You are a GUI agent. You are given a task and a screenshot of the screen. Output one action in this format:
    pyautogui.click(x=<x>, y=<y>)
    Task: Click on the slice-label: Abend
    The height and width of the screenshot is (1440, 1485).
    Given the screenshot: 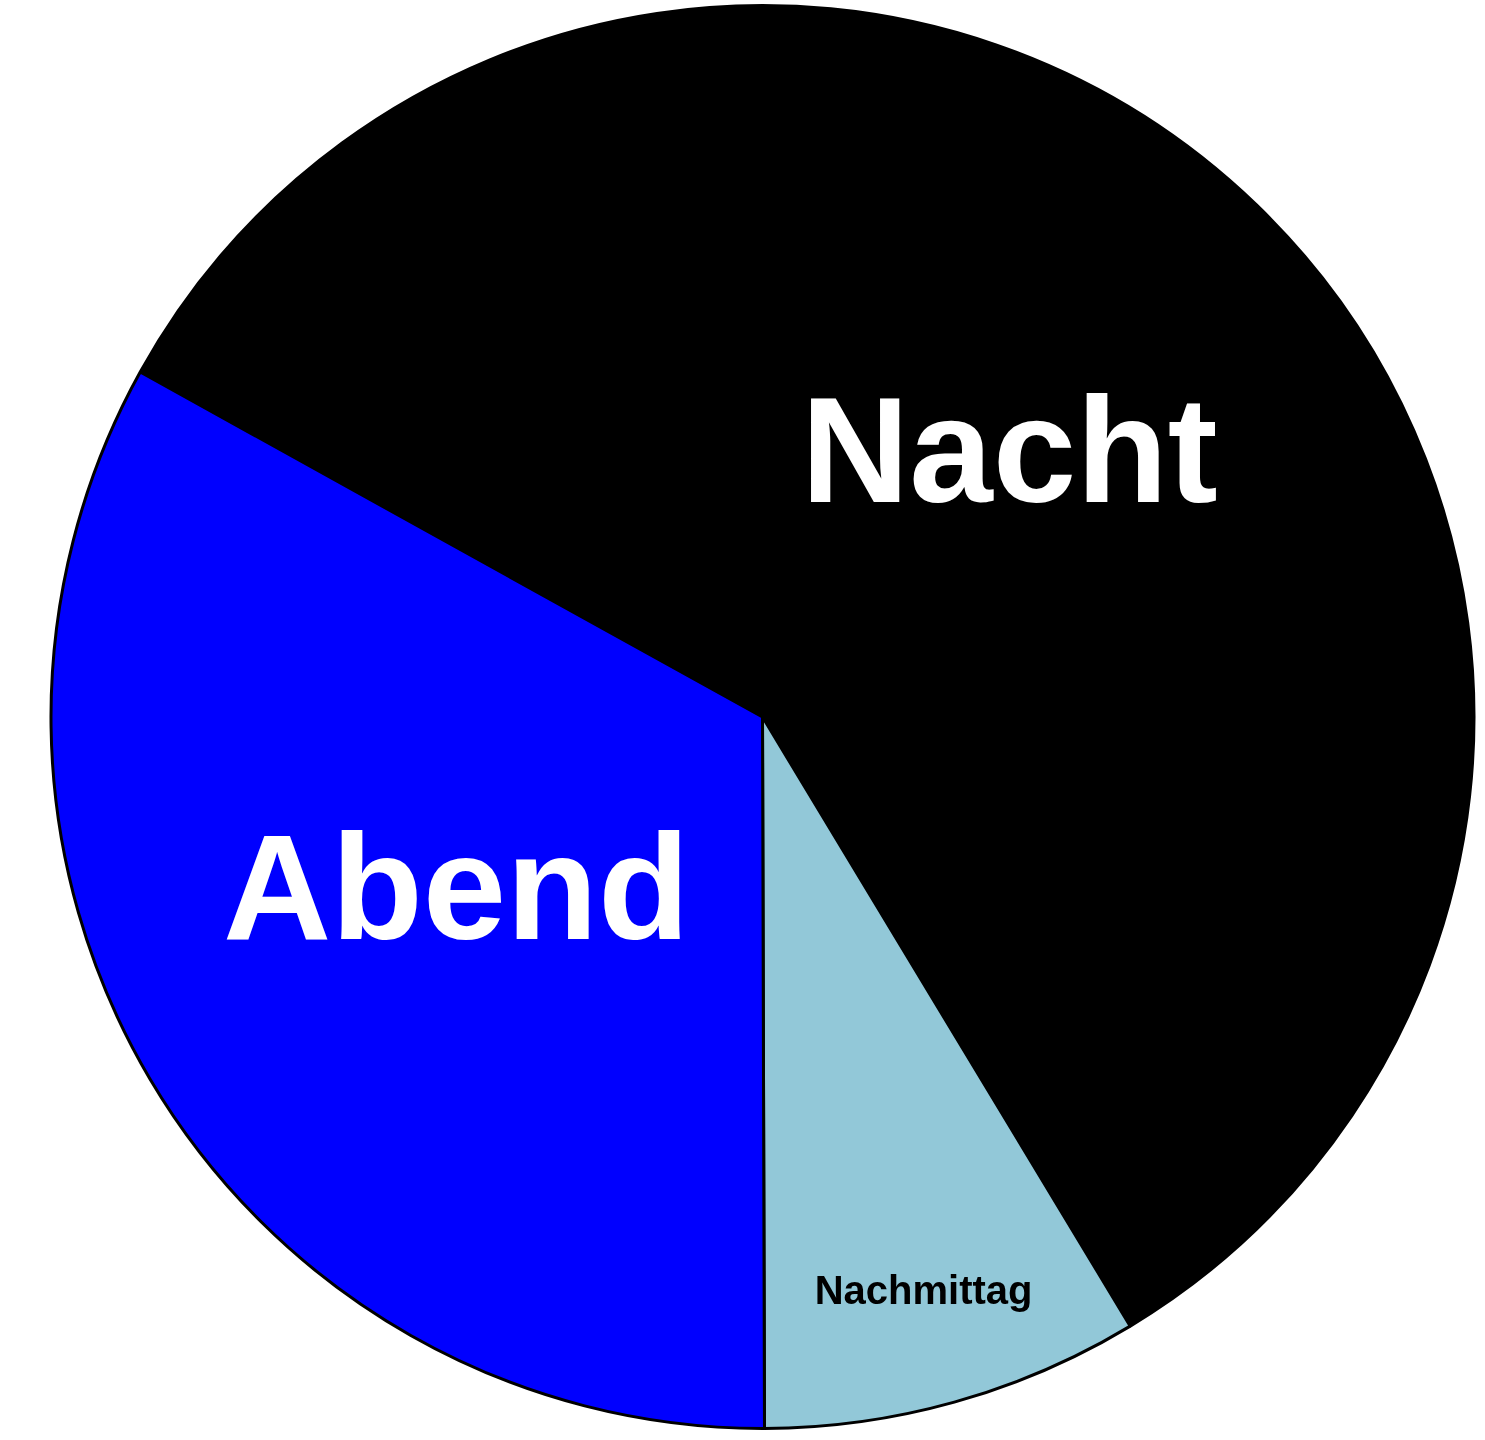 What is the action you would take?
    pyautogui.click(x=456, y=887)
    